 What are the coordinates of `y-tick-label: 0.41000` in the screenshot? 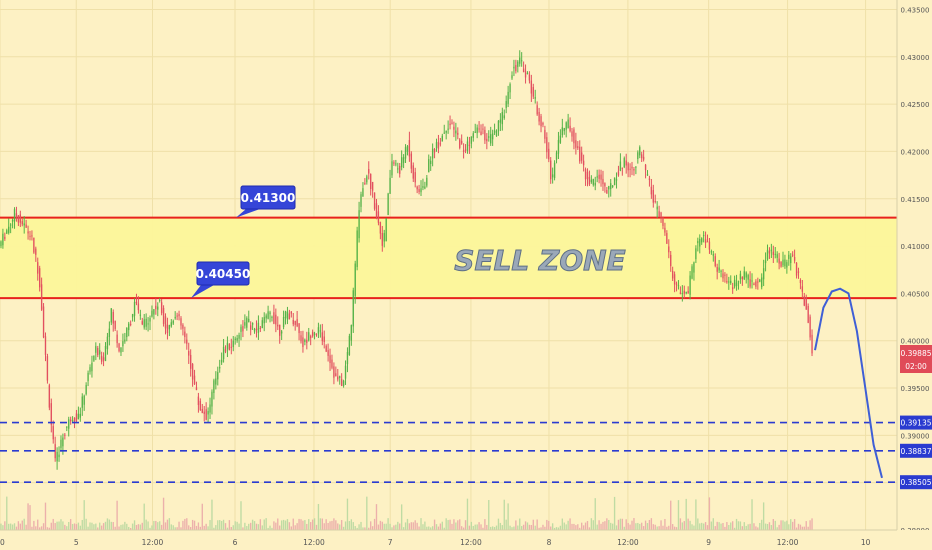 It's located at (915, 247).